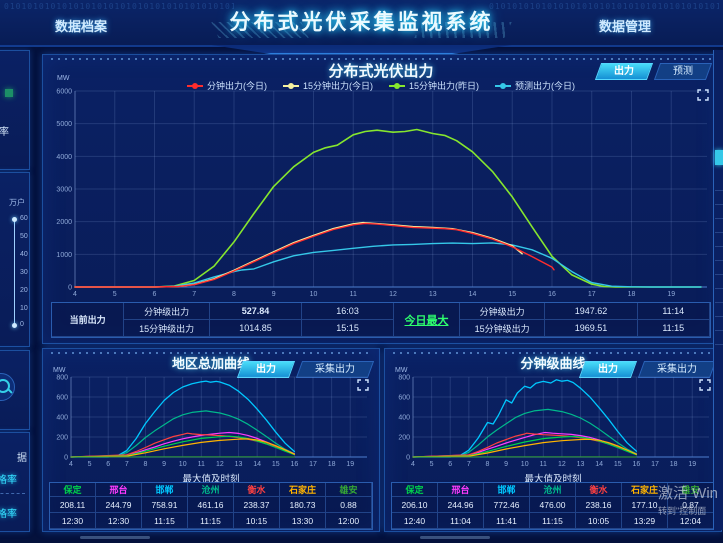 The image size is (723, 543). What do you see at coordinates (24, 308) in the screenshot?
I see `gauge-tick: 10` at bounding box center [24, 308].